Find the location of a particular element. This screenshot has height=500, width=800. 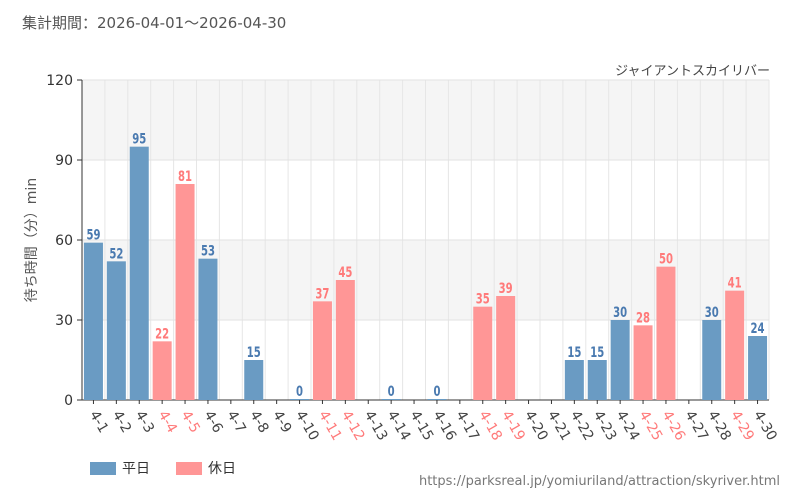

y-tick-label: 60 is located at coordinates (64, 241).